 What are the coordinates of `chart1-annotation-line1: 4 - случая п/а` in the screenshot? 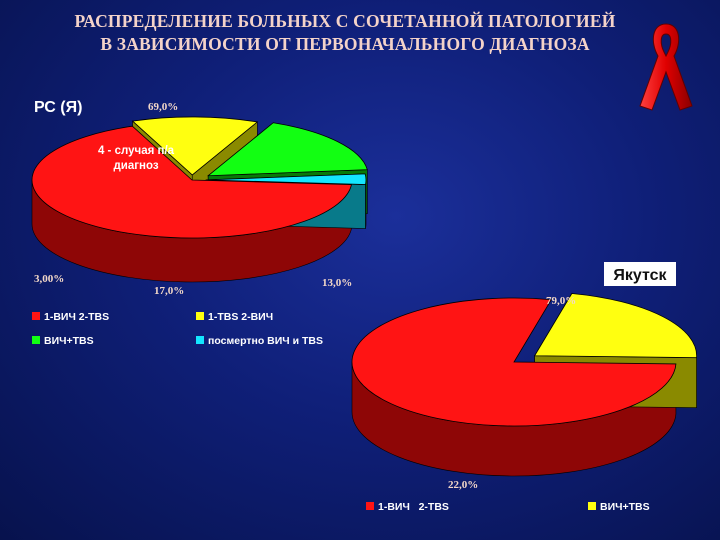 It's located at (136, 151).